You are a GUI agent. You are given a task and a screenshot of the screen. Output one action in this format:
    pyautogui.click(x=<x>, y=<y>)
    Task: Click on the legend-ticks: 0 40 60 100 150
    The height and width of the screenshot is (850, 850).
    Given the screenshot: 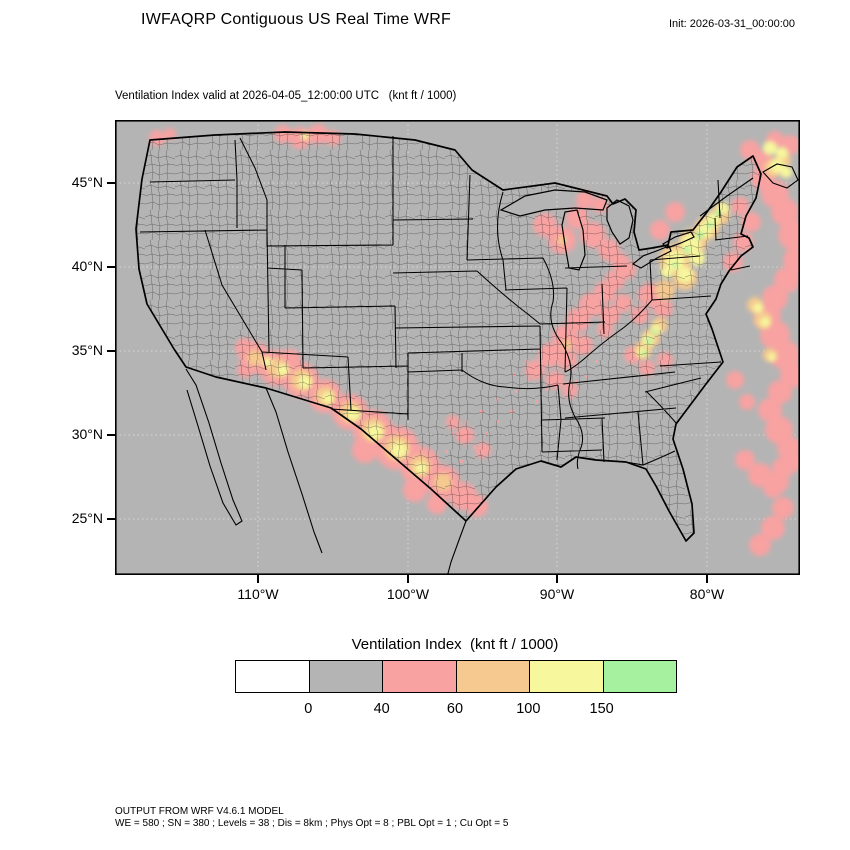 What is the action you would take?
    pyautogui.click(x=455, y=711)
    